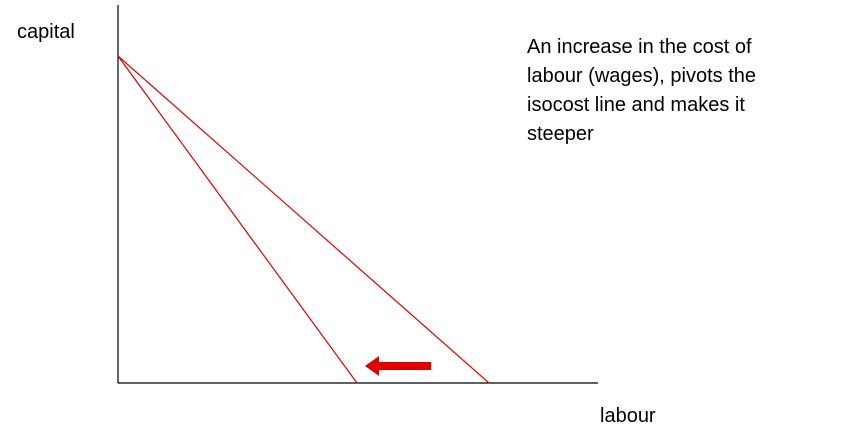 Image resolution: width=846 pixels, height=437 pixels. I want to click on x-axis-label: labour, so click(628, 416).